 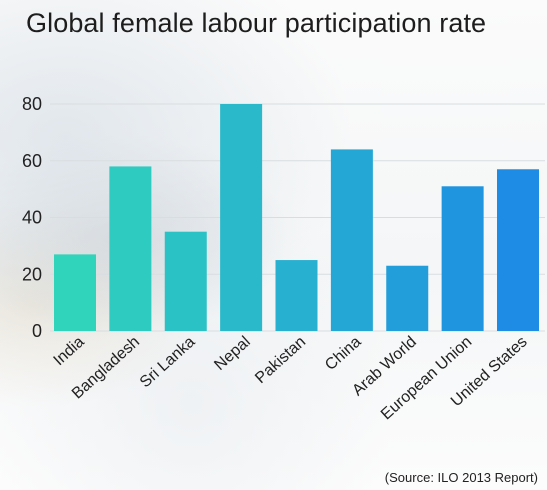 What do you see at coordinates (241, 217) in the screenshot?
I see `bar-nepal` at bounding box center [241, 217].